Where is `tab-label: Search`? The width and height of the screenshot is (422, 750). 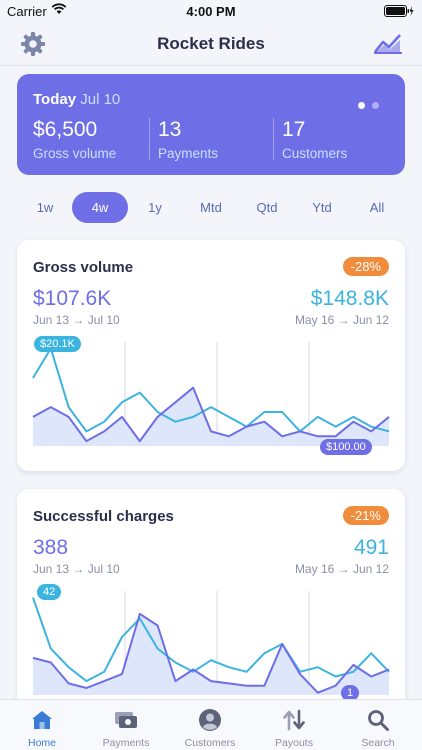
tab-label: Search is located at coordinates (378, 743).